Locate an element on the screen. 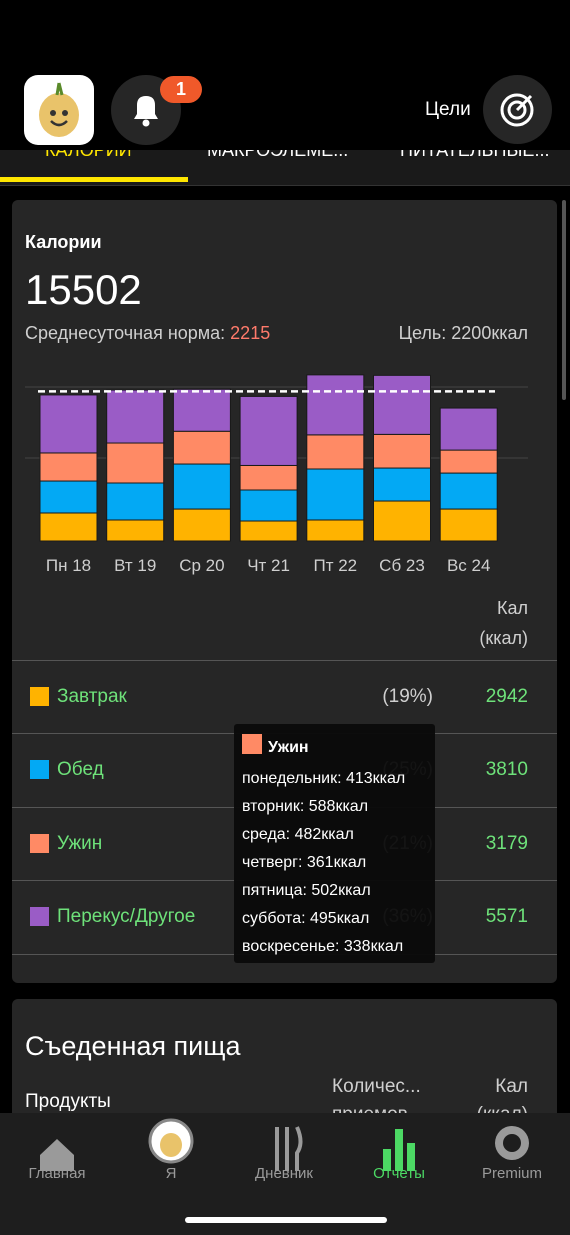  card-title: Калории is located at coordinates (63, 242).